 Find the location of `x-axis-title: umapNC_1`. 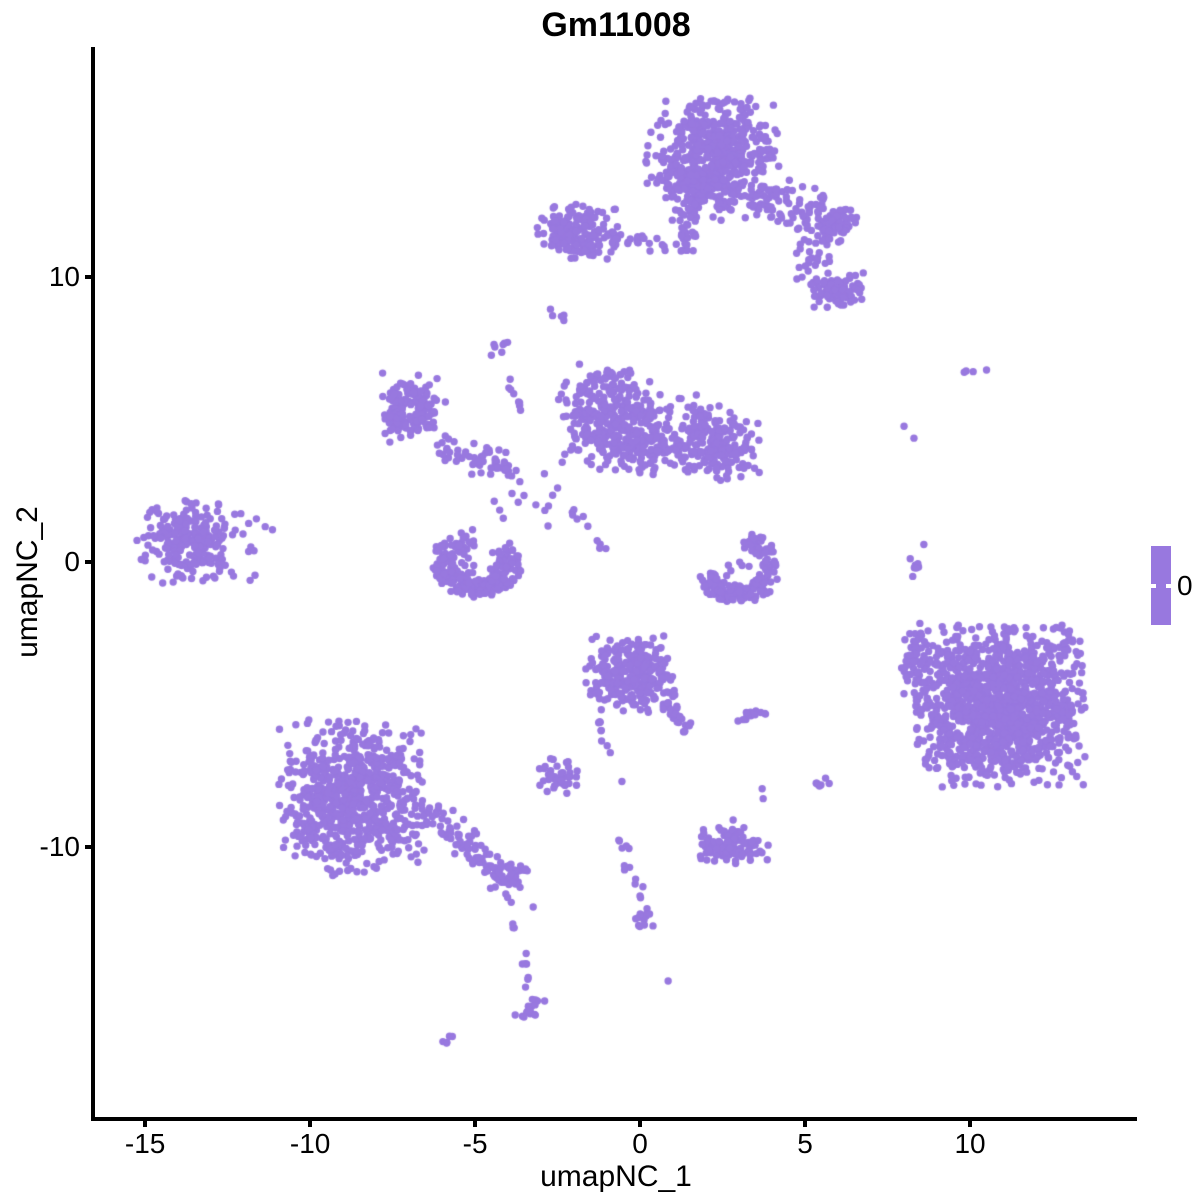

x-axis-title: umapNC_1 is located at coordinates (616, 1176).